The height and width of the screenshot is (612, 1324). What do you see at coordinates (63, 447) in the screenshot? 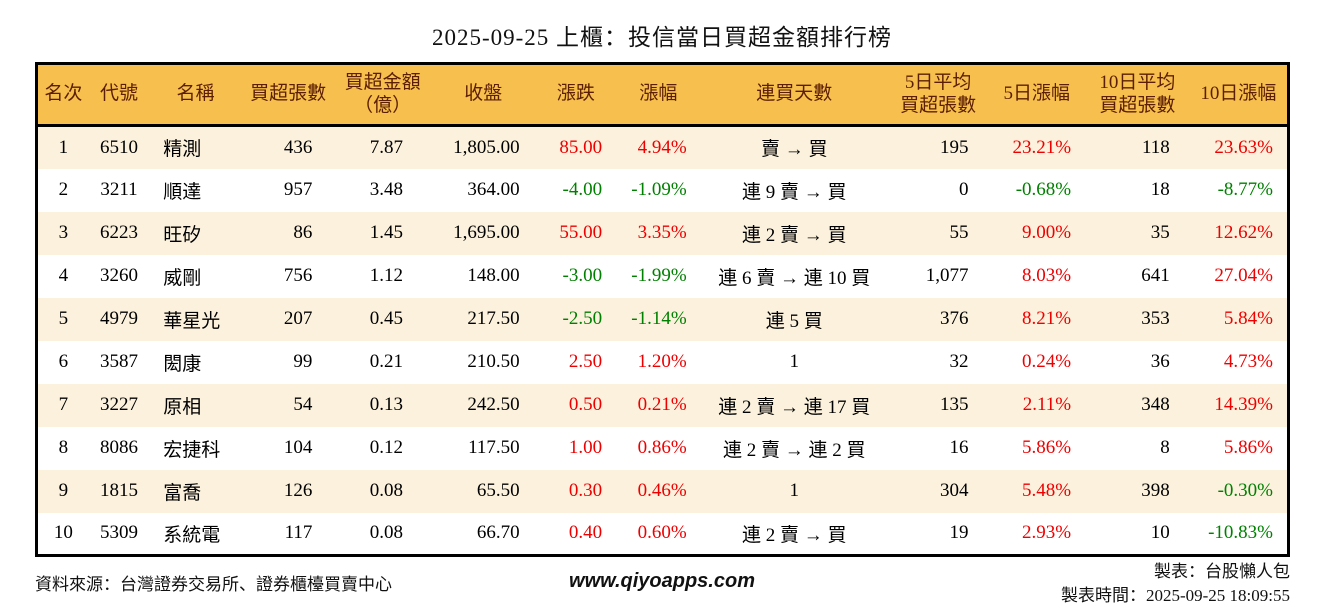
I see `cell-rank: 8` at bounding box center [63, 447].